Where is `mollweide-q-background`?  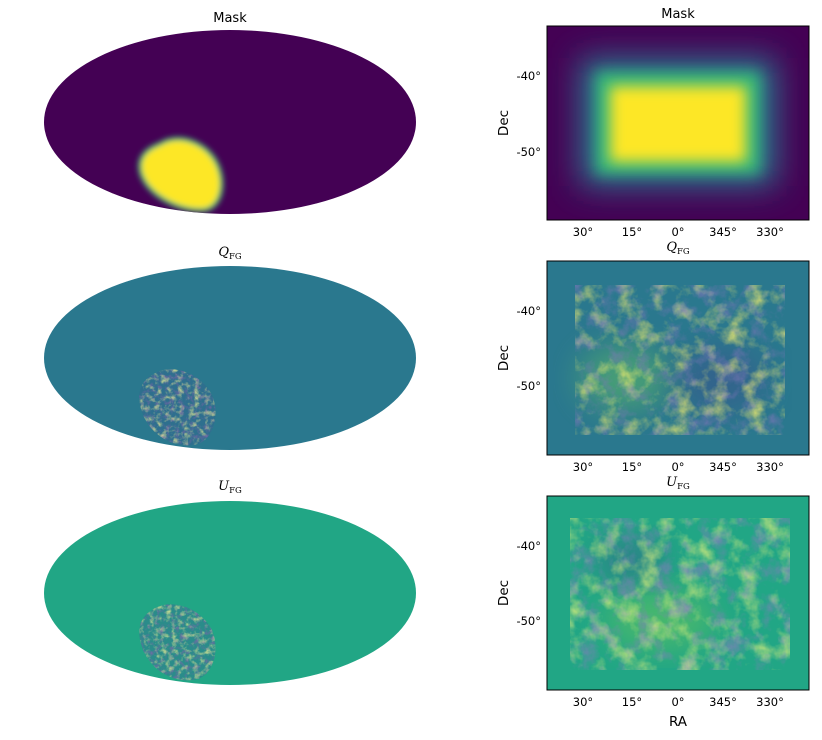
mollweide-q-background is located at coordinates (230, 358).